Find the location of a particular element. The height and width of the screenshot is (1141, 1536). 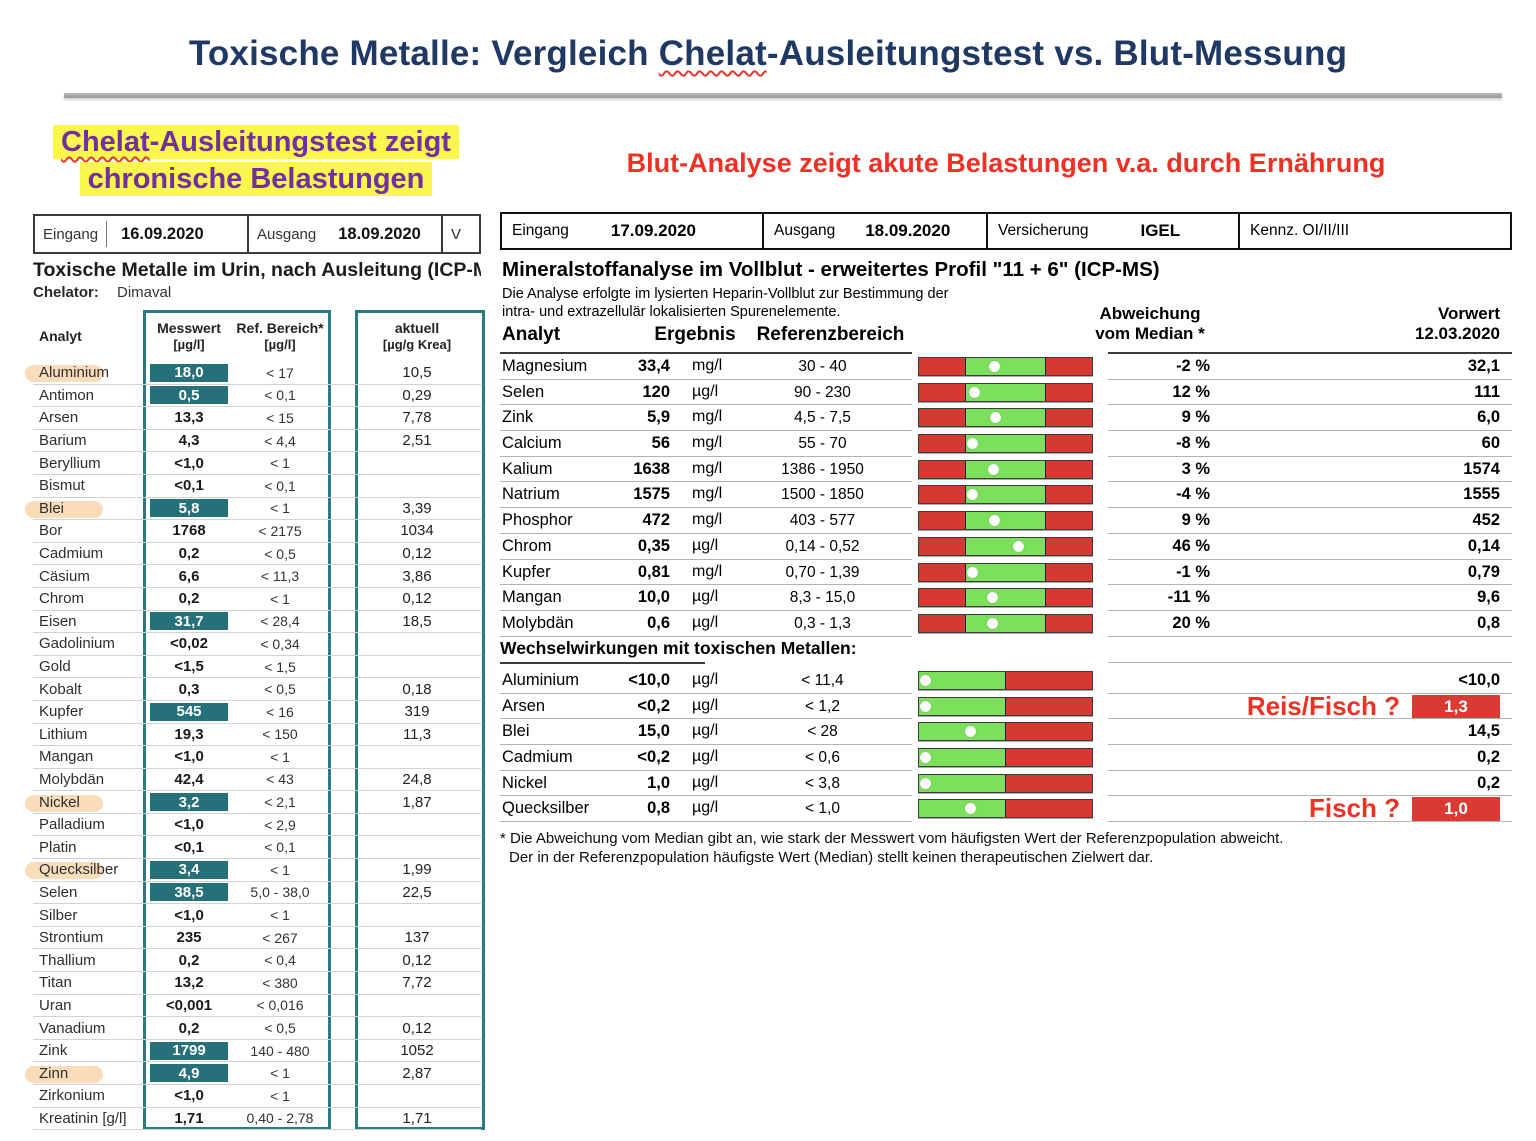

urine-table-row: Bismut <0,1 < 0,1 is located at coordinates (257, 486).